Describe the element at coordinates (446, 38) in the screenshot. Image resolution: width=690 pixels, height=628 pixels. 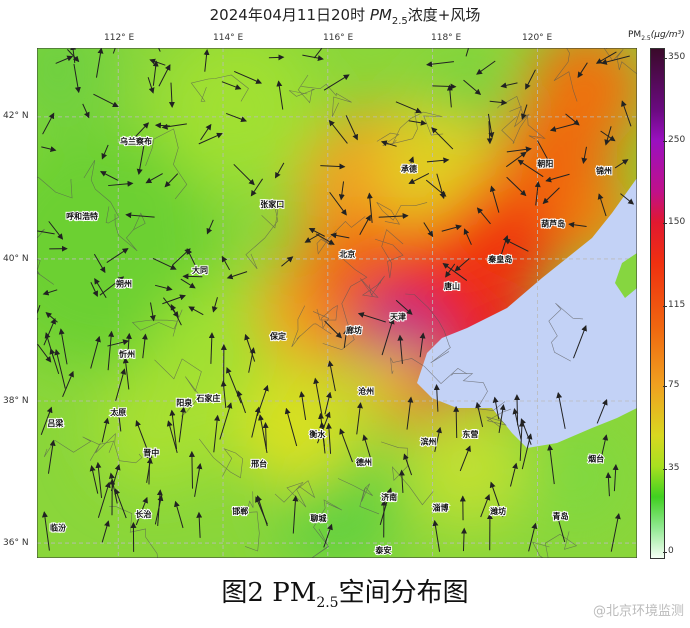
I see `lon-tick: 118° E` at that location.